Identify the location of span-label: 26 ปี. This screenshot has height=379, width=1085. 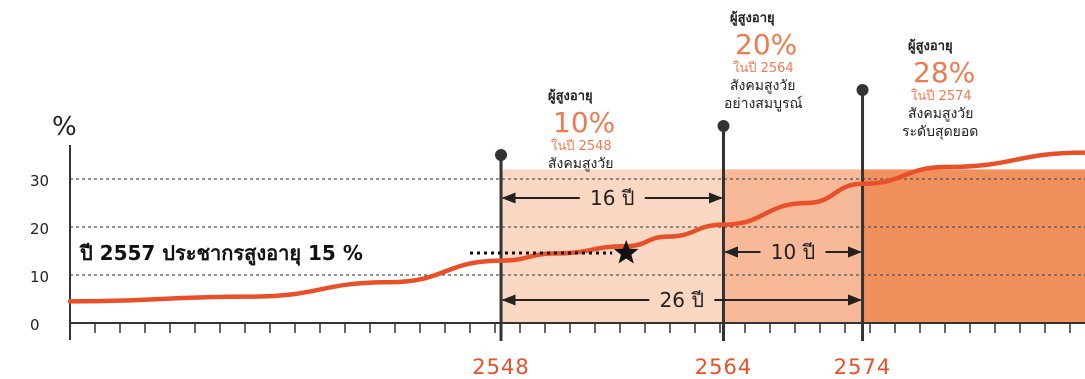
(682, 300).